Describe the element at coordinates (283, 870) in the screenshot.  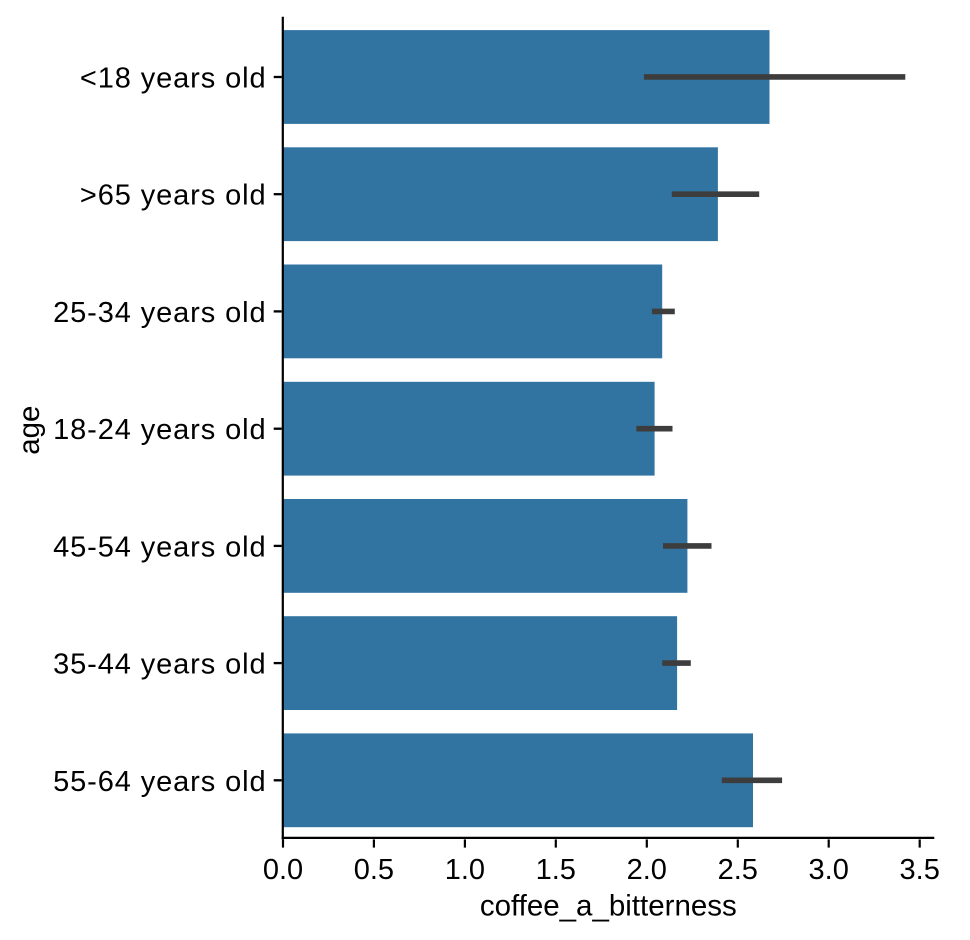
I see `svg-text: 0.0` at that location.